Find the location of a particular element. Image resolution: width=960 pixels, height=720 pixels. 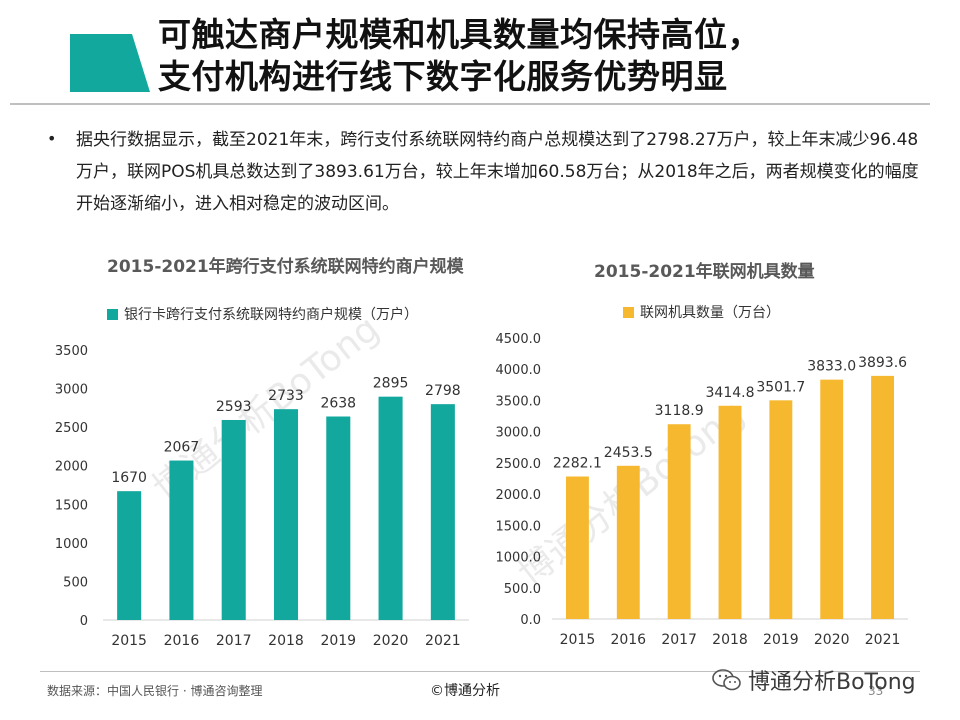

title-accent-shape is located at coordinates (110, 63).